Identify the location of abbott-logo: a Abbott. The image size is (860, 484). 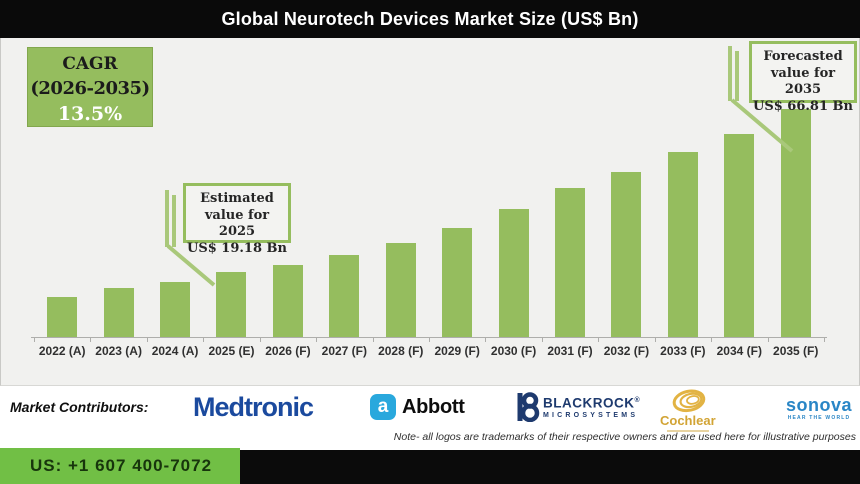
(417, 407).